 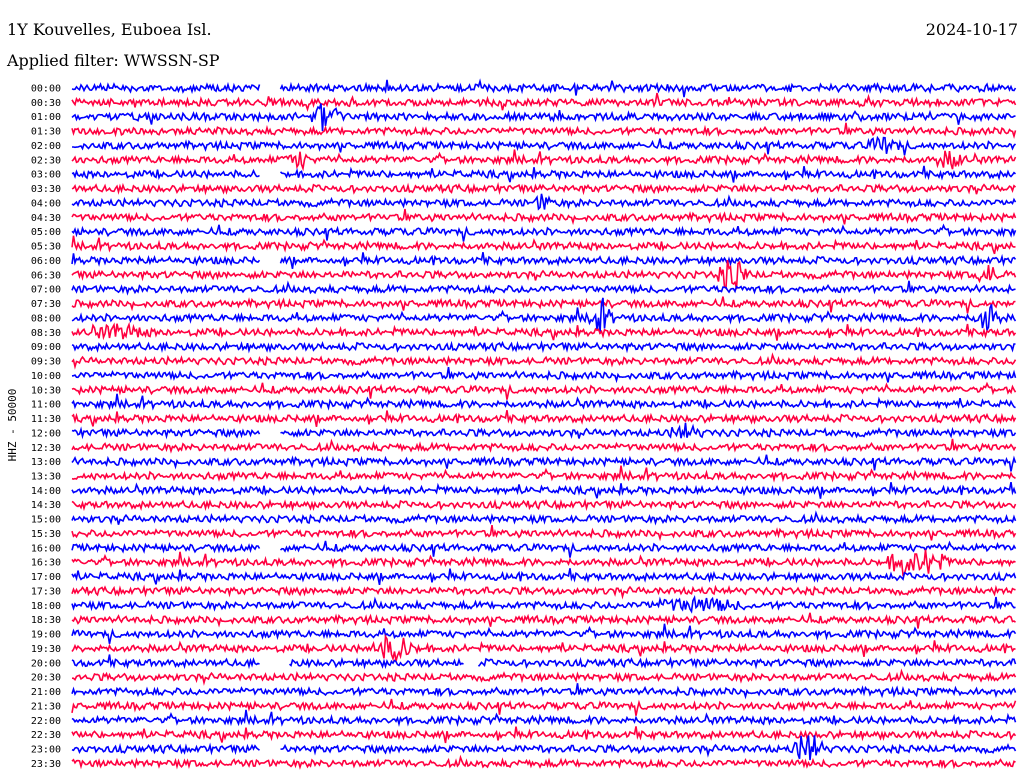 What do you see at coordinates (46, 692) in the screenshot?
I see `row-time-label: 21:00` at bounding box center [46, 692].